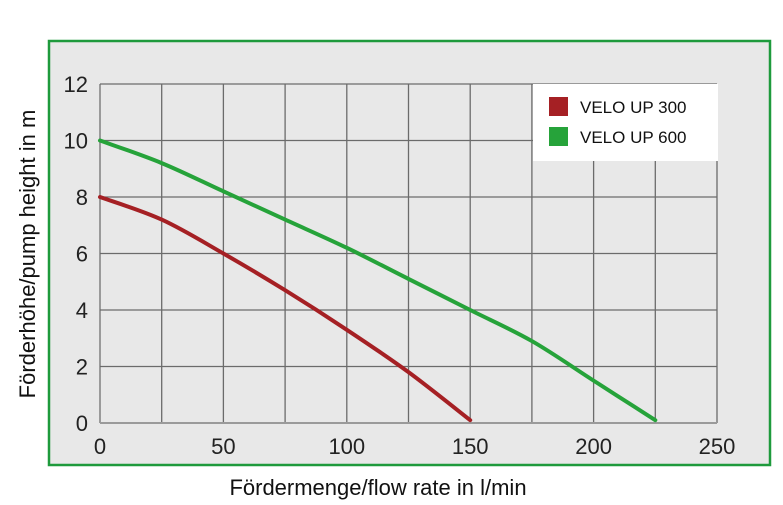 This screenshot has height=505, width=783. I want to click on x-tick-label: 250, so click(717, 446).